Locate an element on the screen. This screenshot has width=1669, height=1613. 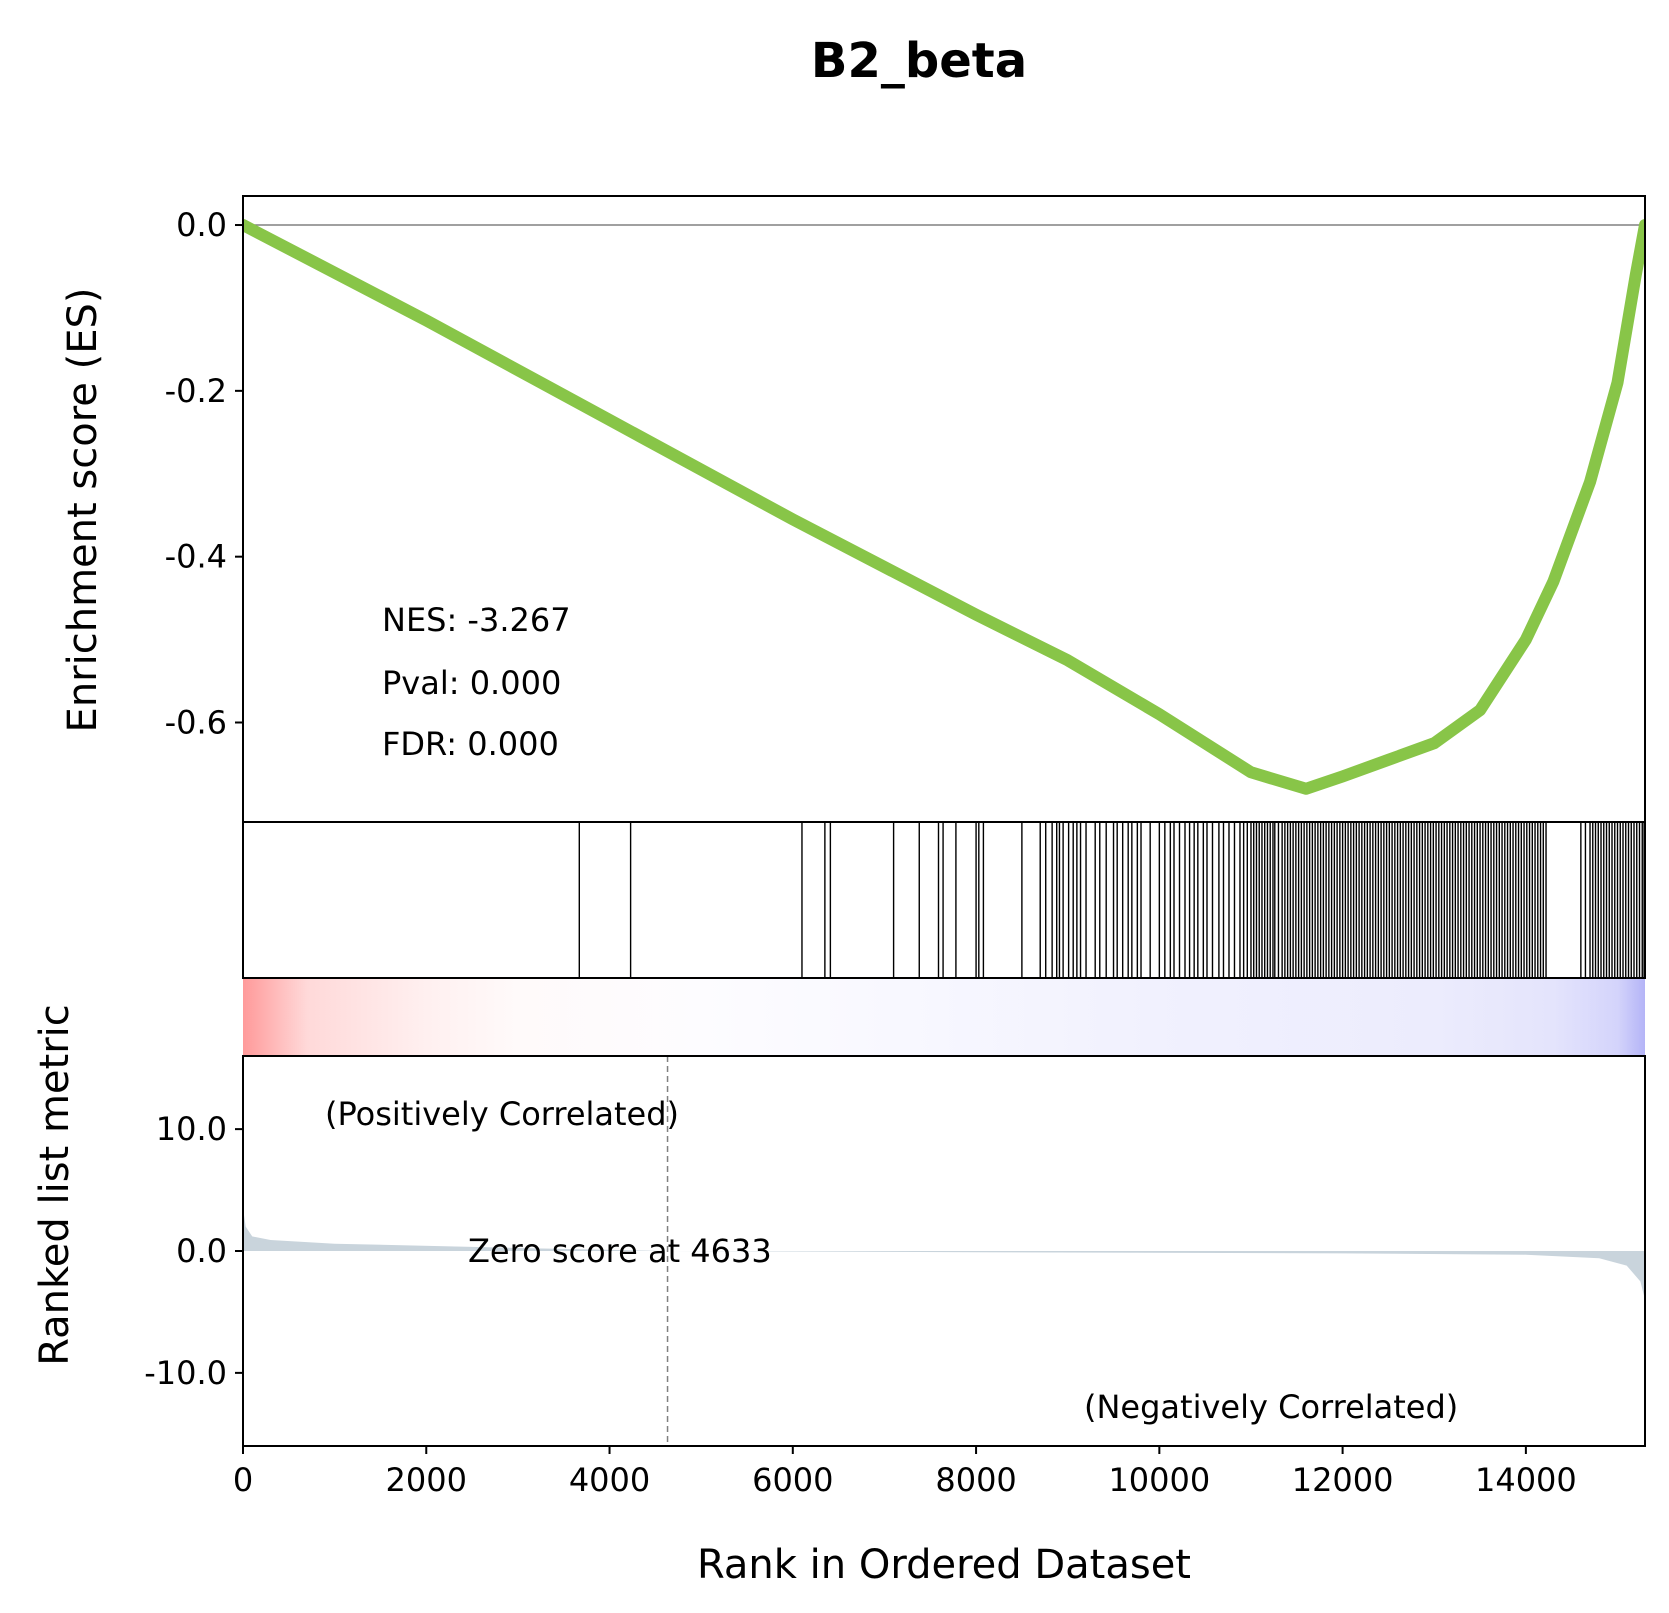
nes-stat: NES: -3.267 is located at coordinates (476, 620).